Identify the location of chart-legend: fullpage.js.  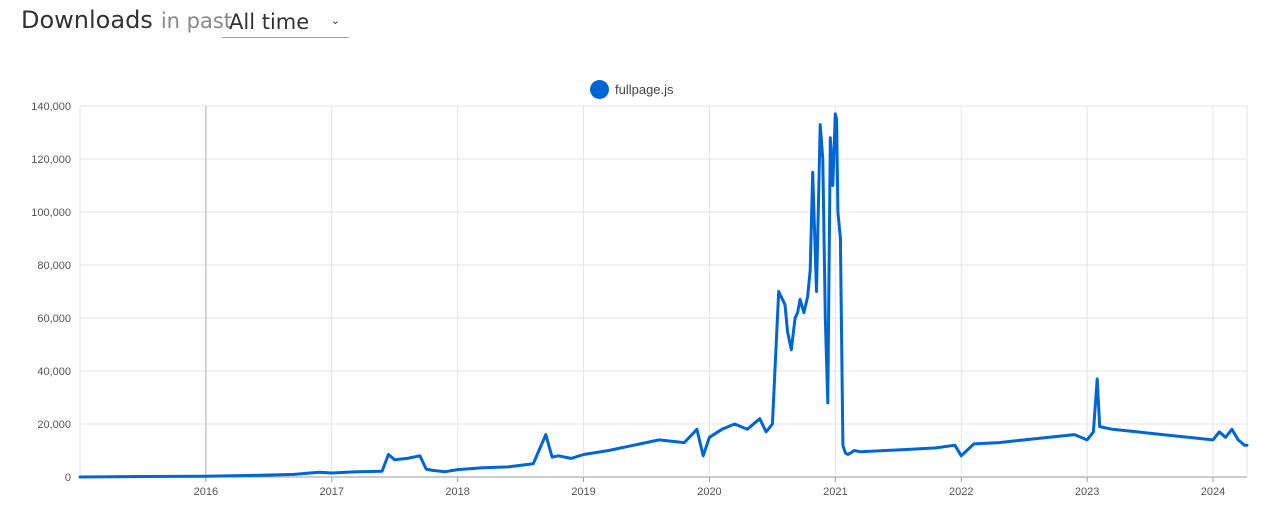
(632, 89).